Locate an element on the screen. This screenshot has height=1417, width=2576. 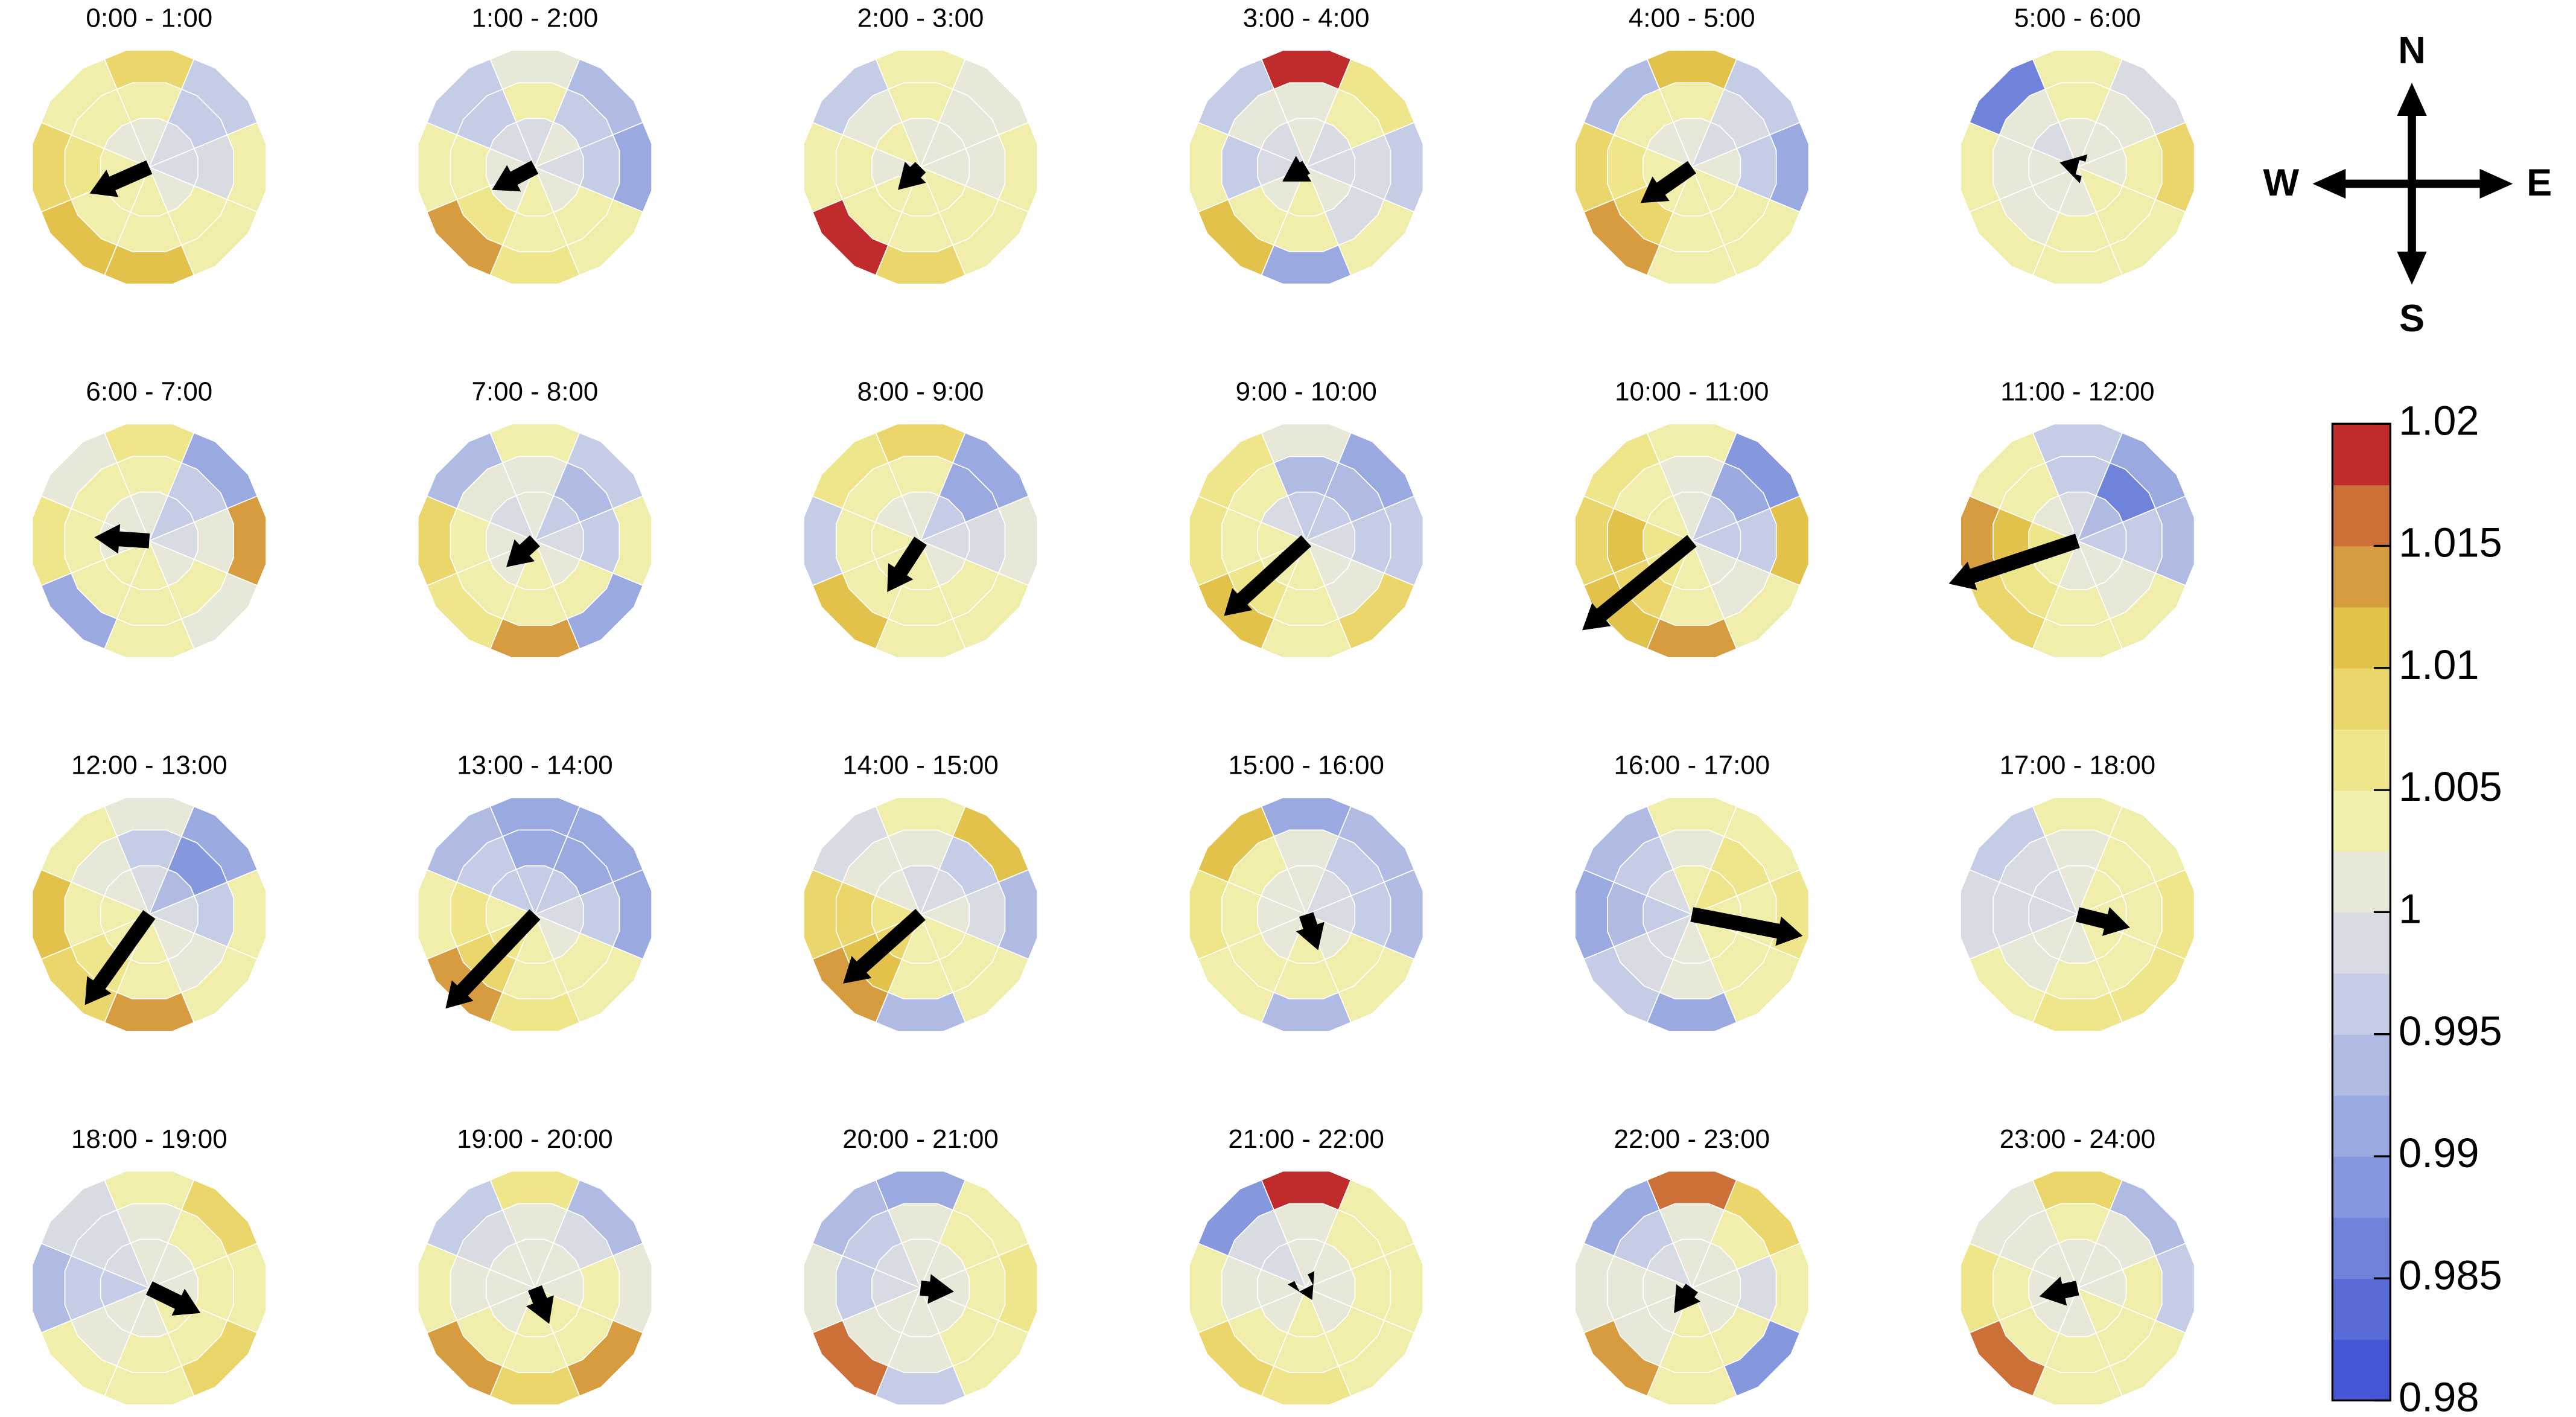
panel-title: 16:00 - 17:00 is located at coordinates (1692, 765).